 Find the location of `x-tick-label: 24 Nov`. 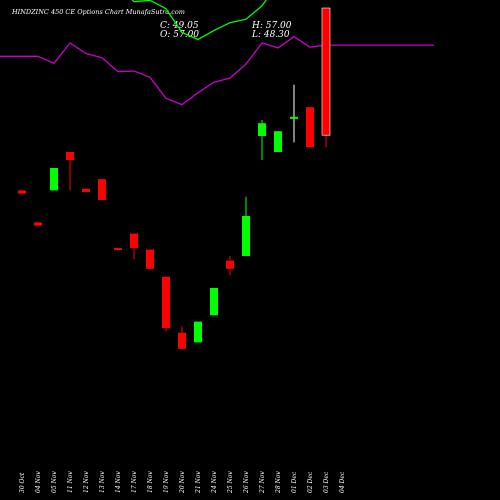

x-tick-label: 24 Nov is located at coordinates (214, 482).